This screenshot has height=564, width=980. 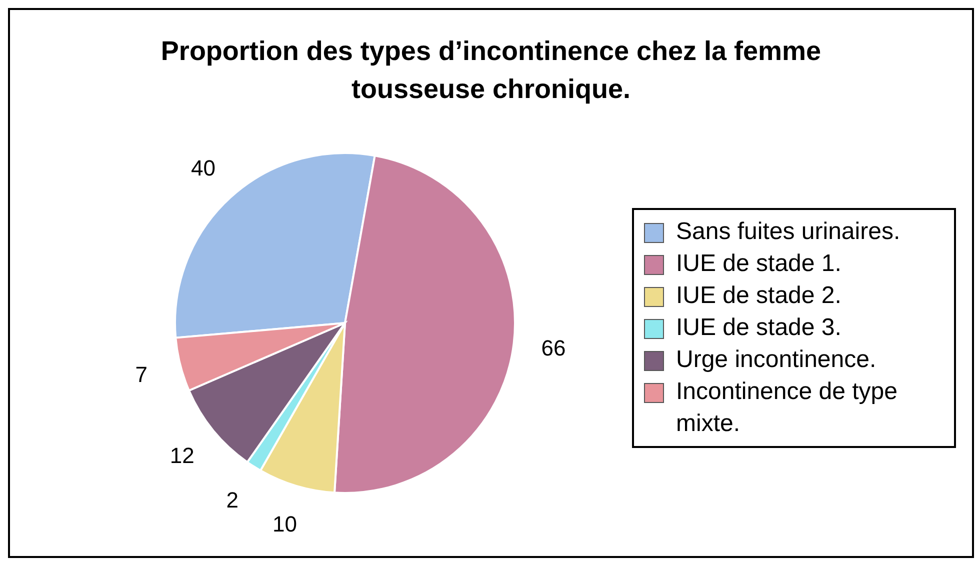 I want to click on data-label: 7, so click(x=141, y=375).